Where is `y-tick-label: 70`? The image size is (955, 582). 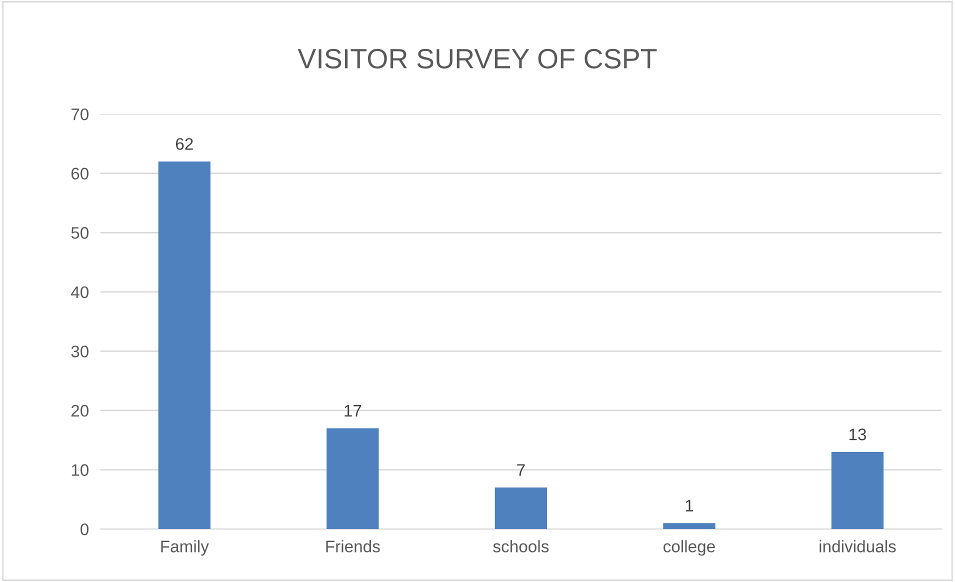
y-tick-label: 70 is located at coordinates (80, 114).